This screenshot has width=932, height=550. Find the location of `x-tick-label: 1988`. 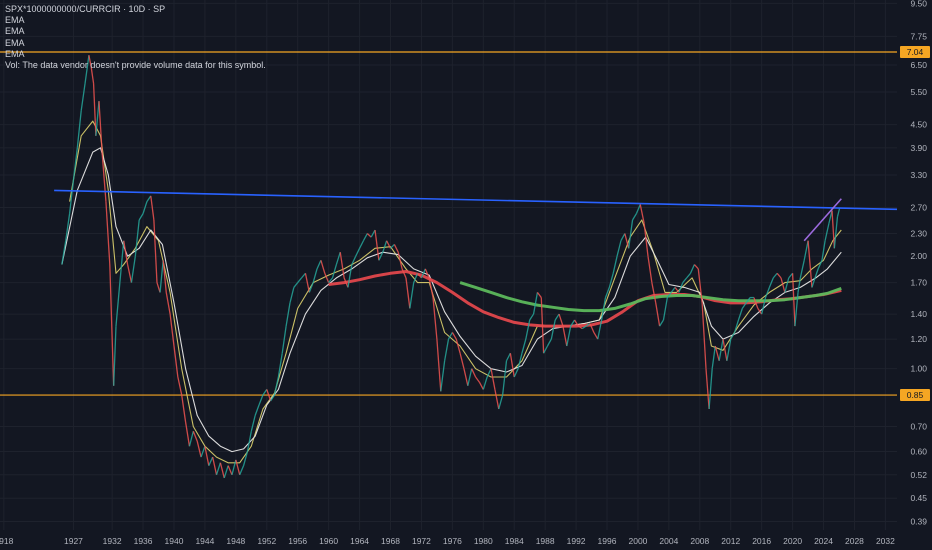

x-tick-label: 1988 is located at coordinates (545, 541).